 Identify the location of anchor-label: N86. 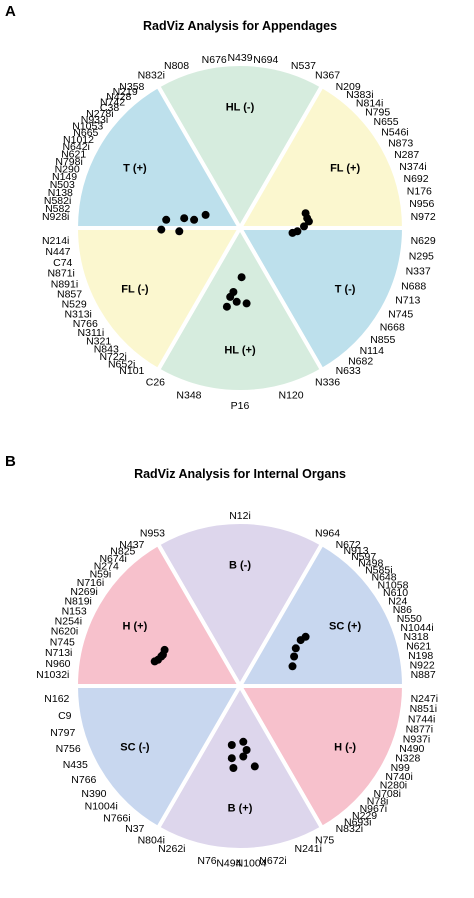
(402, 610).